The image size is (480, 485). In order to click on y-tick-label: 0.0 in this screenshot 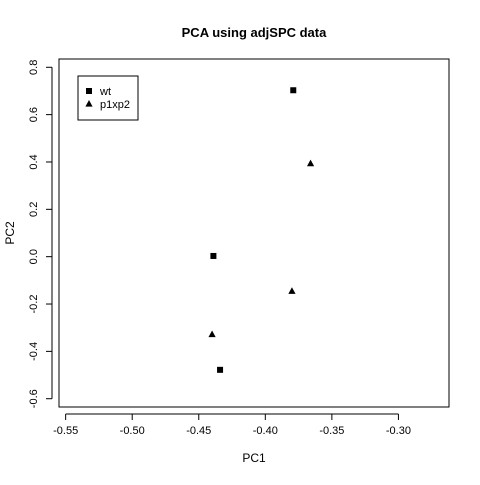, I will do `click(34, 256)`.